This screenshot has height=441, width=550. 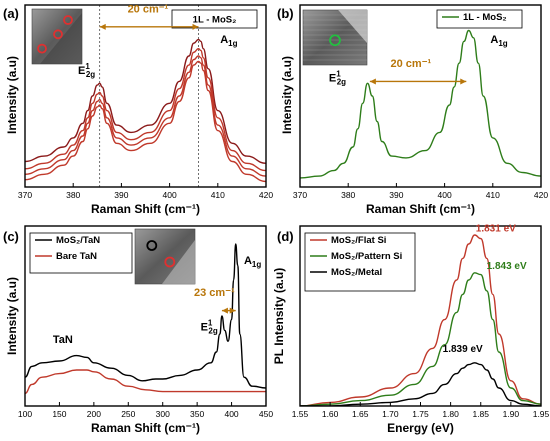 I want to click on legend-label: MoS₂/TaN, so click(x=78, y=240).